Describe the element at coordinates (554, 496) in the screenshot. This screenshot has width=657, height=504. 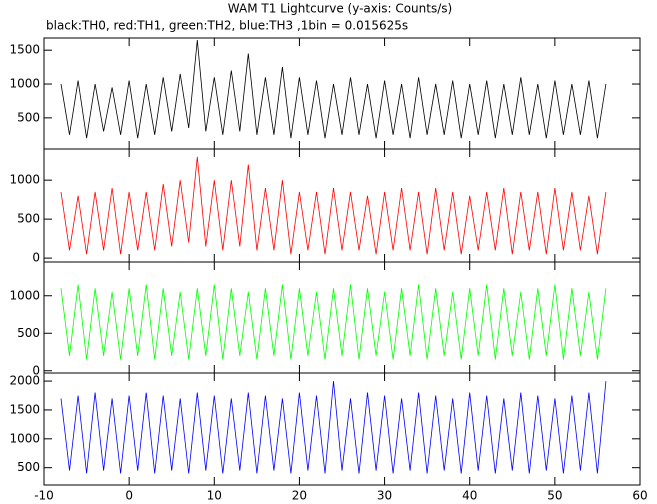
I see `x-tick-label: 50` at that location.